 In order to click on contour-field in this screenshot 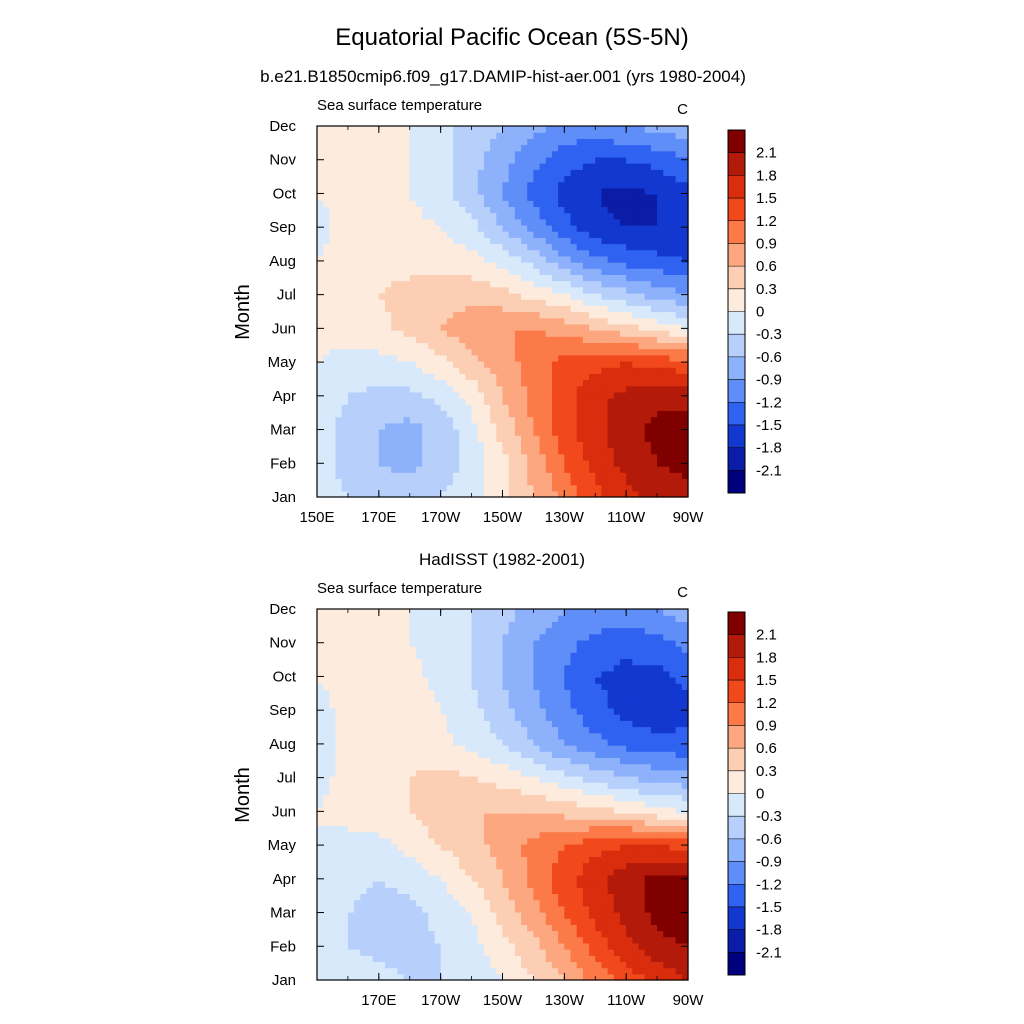, I will do `click(503, 312)`.